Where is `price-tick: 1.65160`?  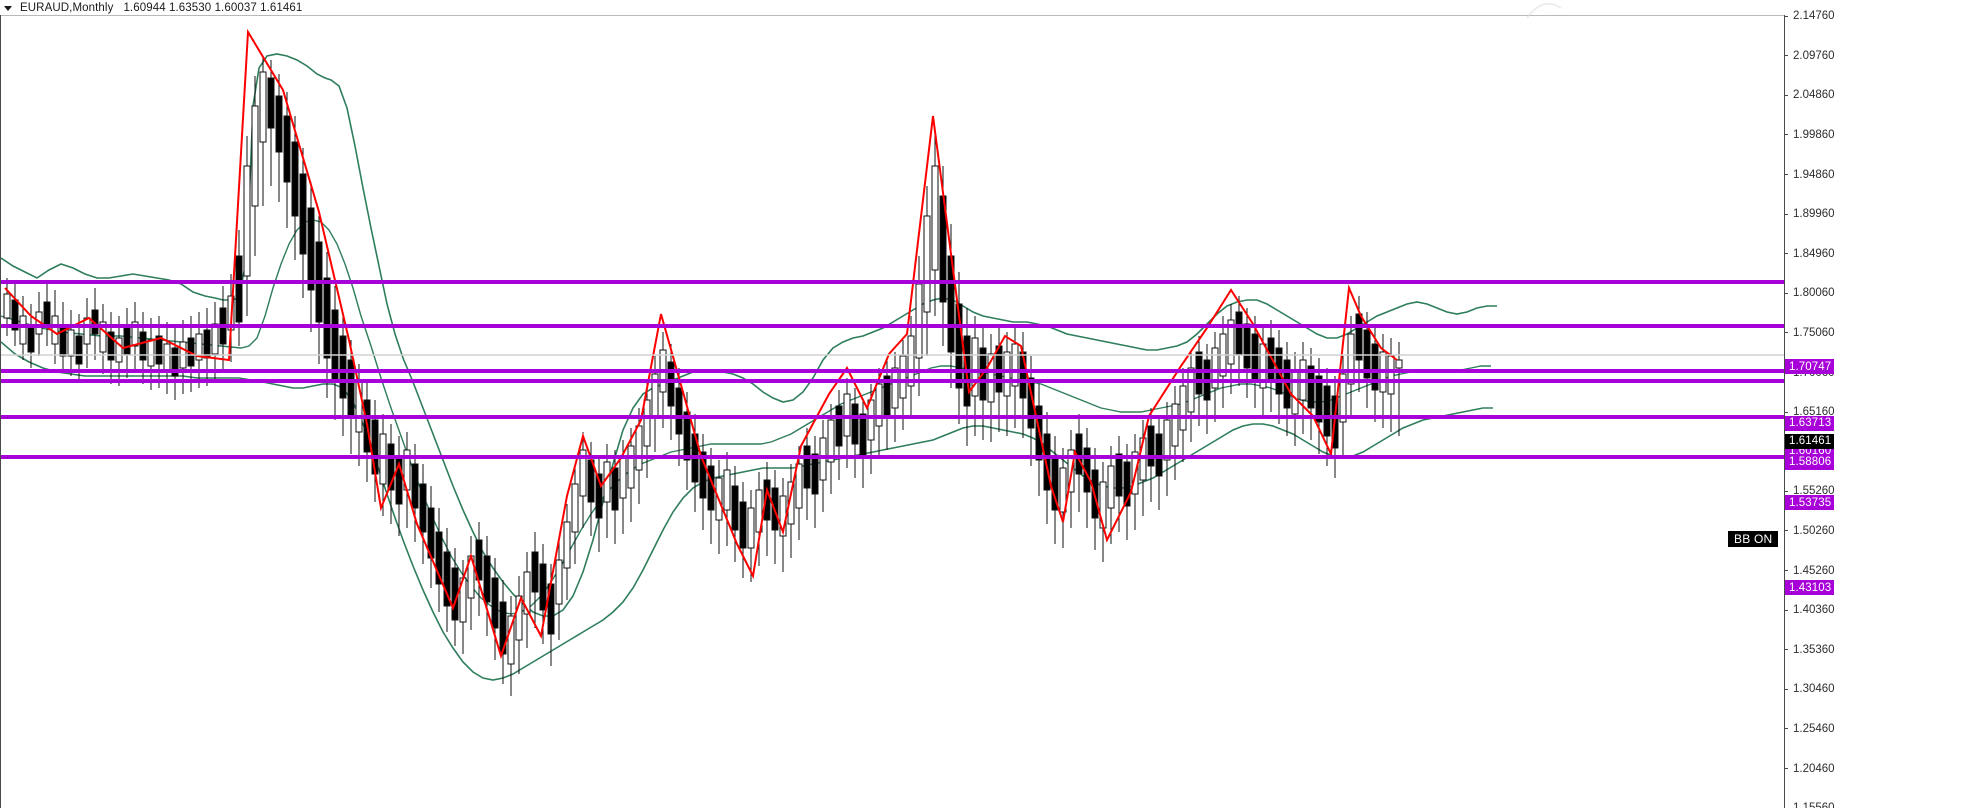 price-tick: 1.65160 is located at coordinates (1809, 412).